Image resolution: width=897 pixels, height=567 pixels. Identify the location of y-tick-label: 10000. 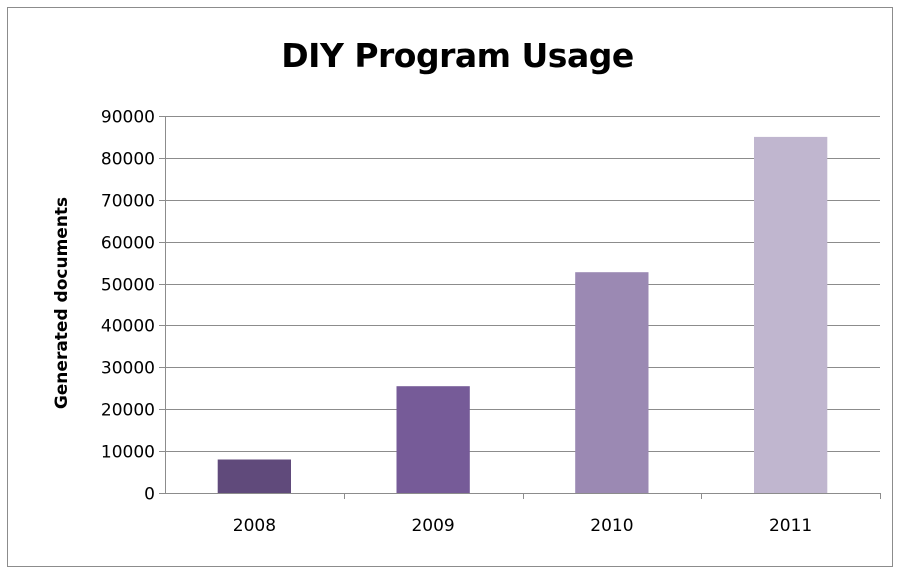
(128, 453).